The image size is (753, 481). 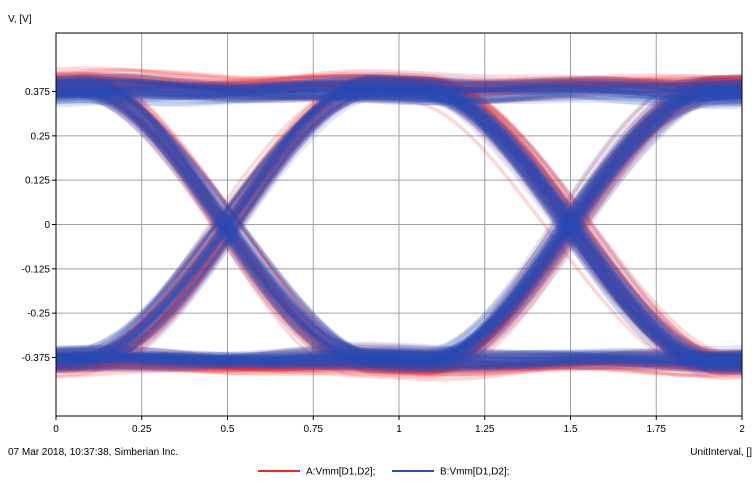 I want to click on x-tick-label-0: 0, so click(x=56, y=429).